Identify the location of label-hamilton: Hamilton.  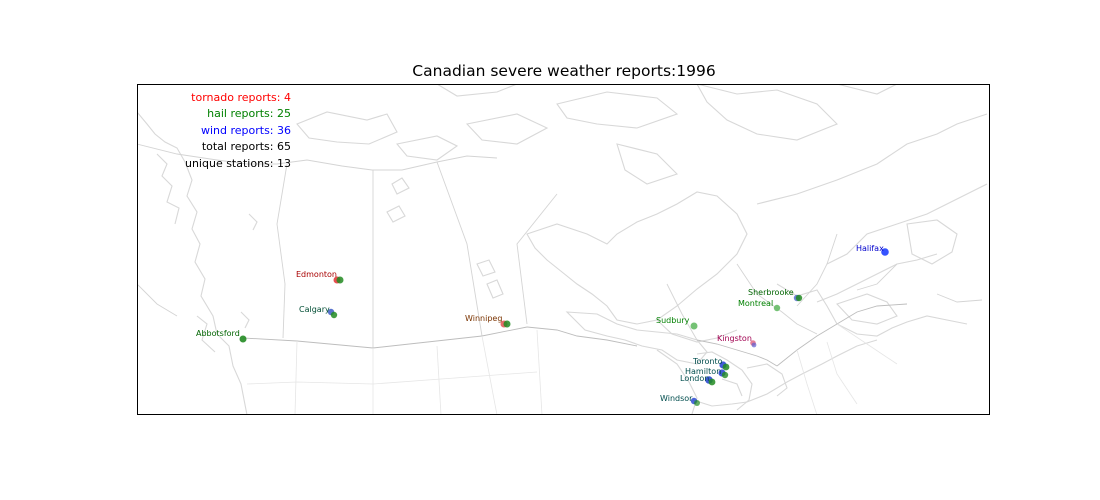
(703, 371).